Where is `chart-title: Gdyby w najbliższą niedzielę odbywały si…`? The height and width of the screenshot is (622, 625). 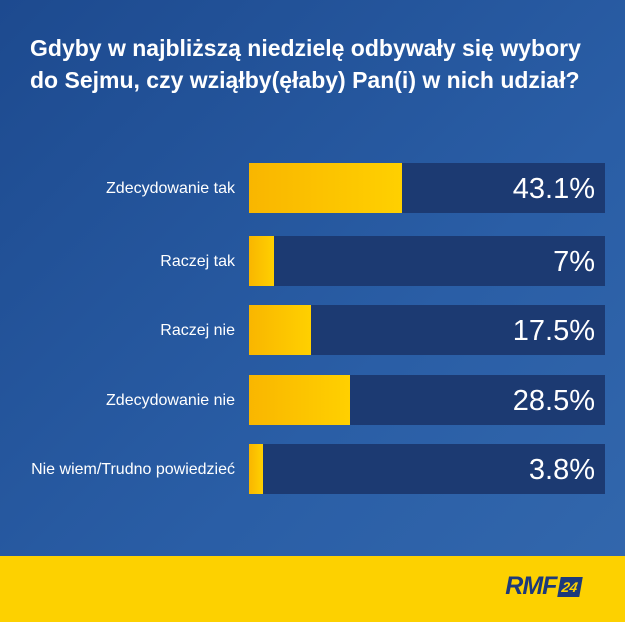 chart-title: Gdyby w najbliższą niedzielę odbywały si… is located at coordinates (305, 64).